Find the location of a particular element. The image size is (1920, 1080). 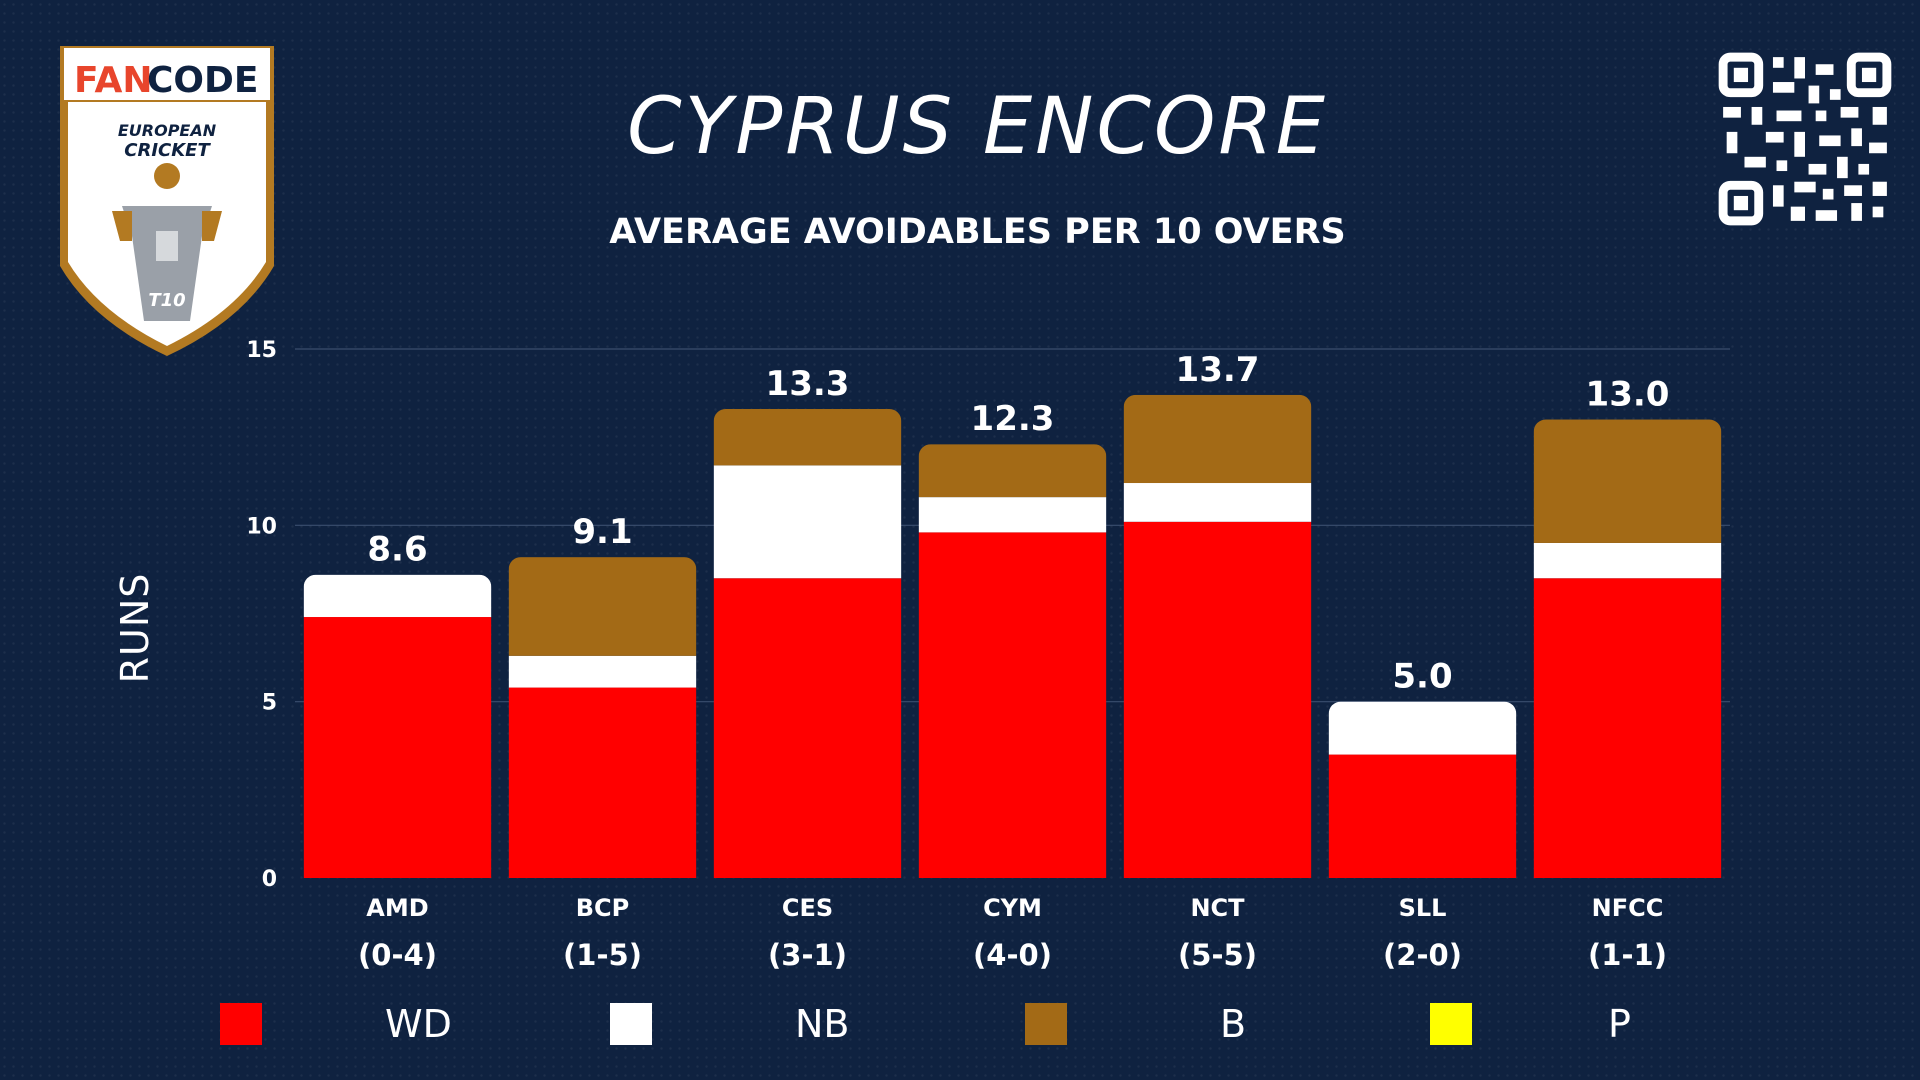

team-record-label: (0-4) is located at coordinates (397, 955).